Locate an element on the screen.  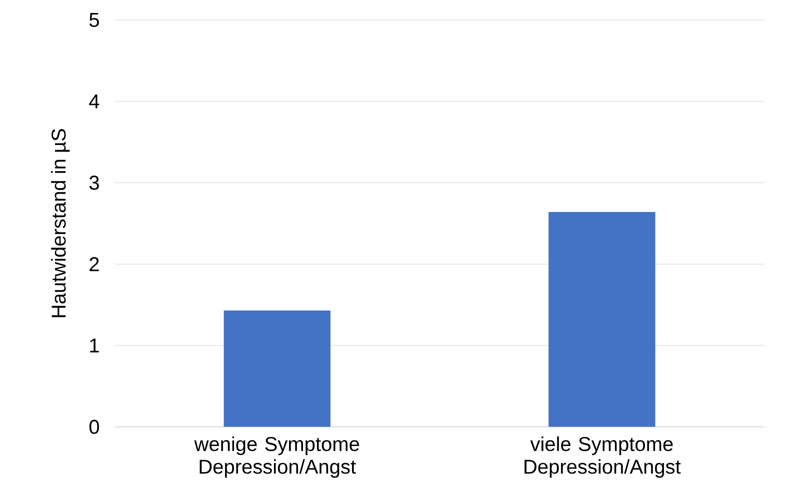
x-tick-label: viele Symptome Depression/Angst is located at coordinates (602, 457).